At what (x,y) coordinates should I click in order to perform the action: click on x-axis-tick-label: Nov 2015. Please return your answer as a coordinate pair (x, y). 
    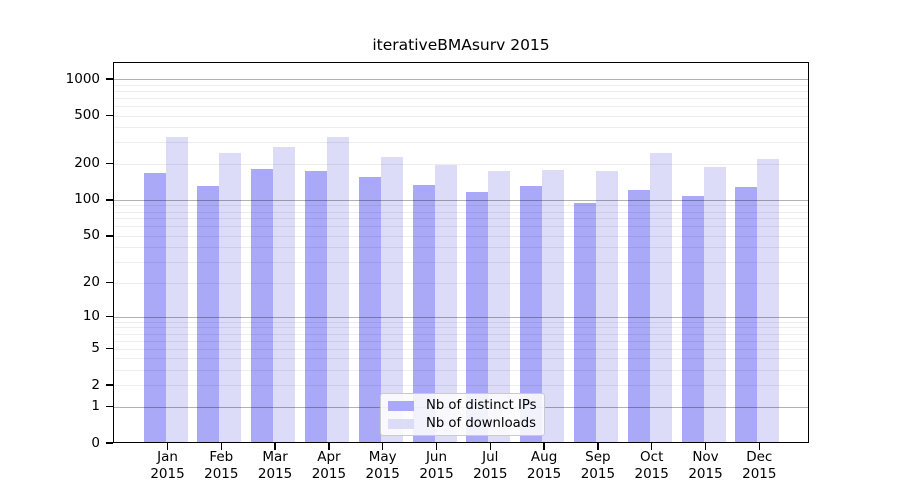
    Looking at the image, I should click on (706, 465).